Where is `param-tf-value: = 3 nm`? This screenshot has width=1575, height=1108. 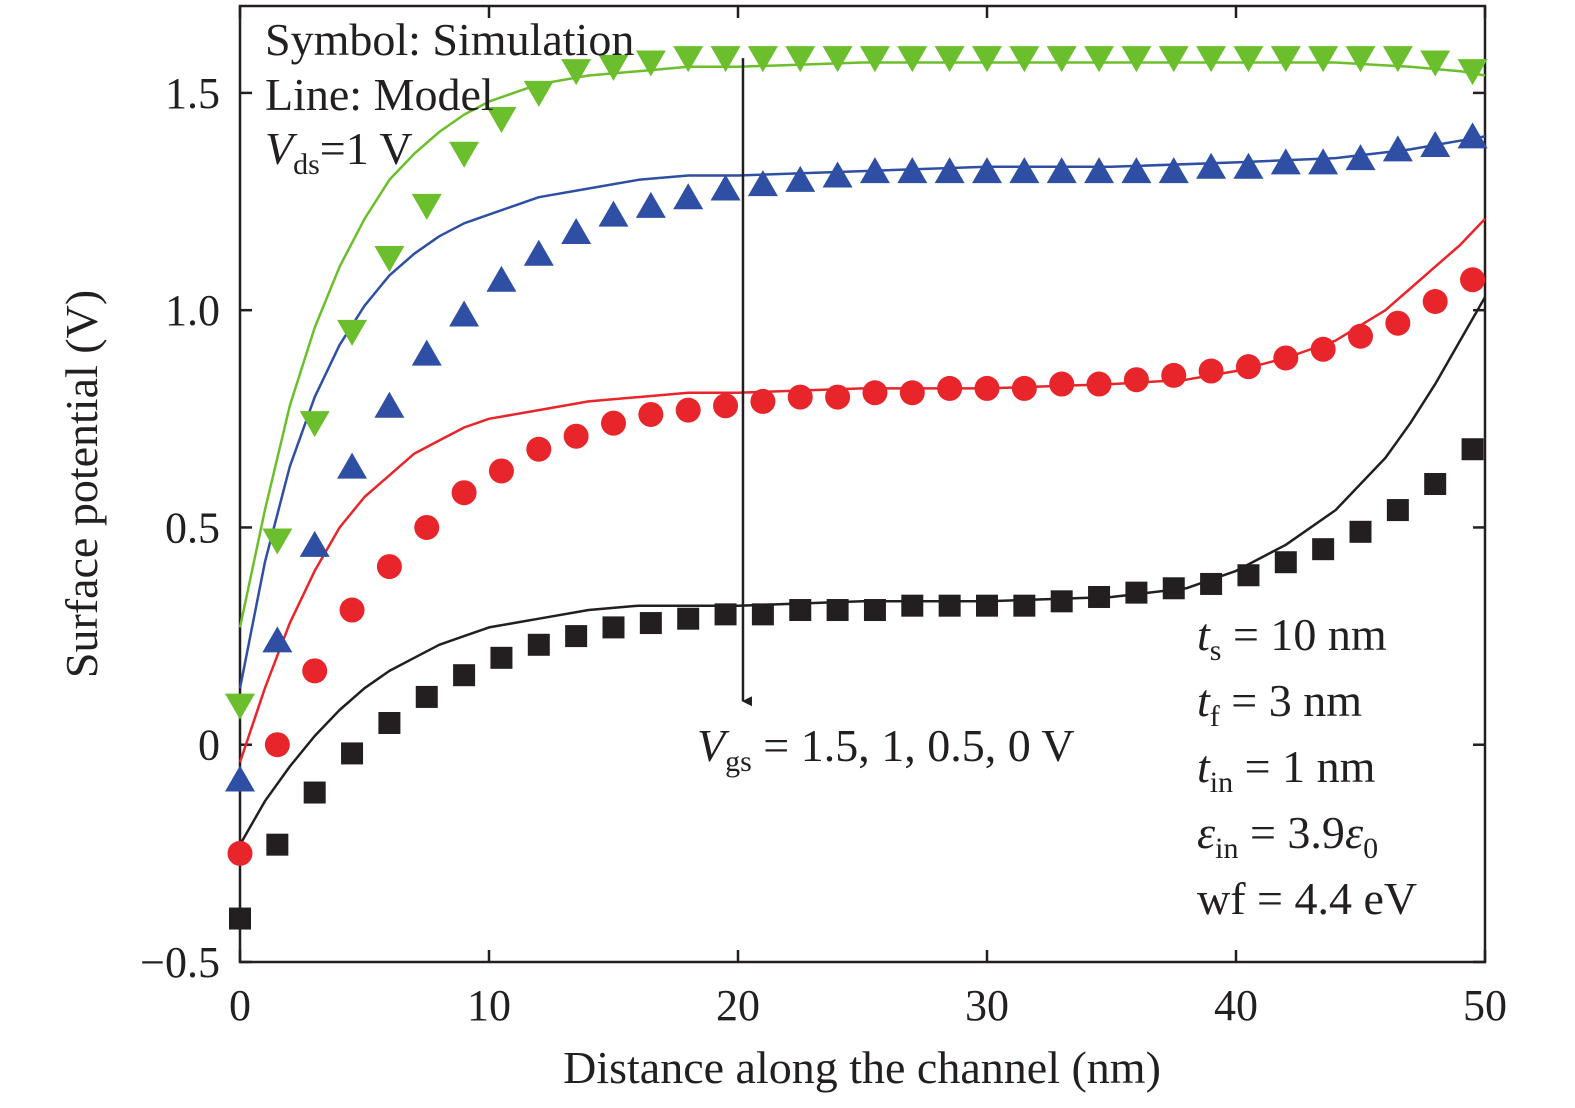
param-tf-value: = 3 nm is located at coordinates (1291, 700).